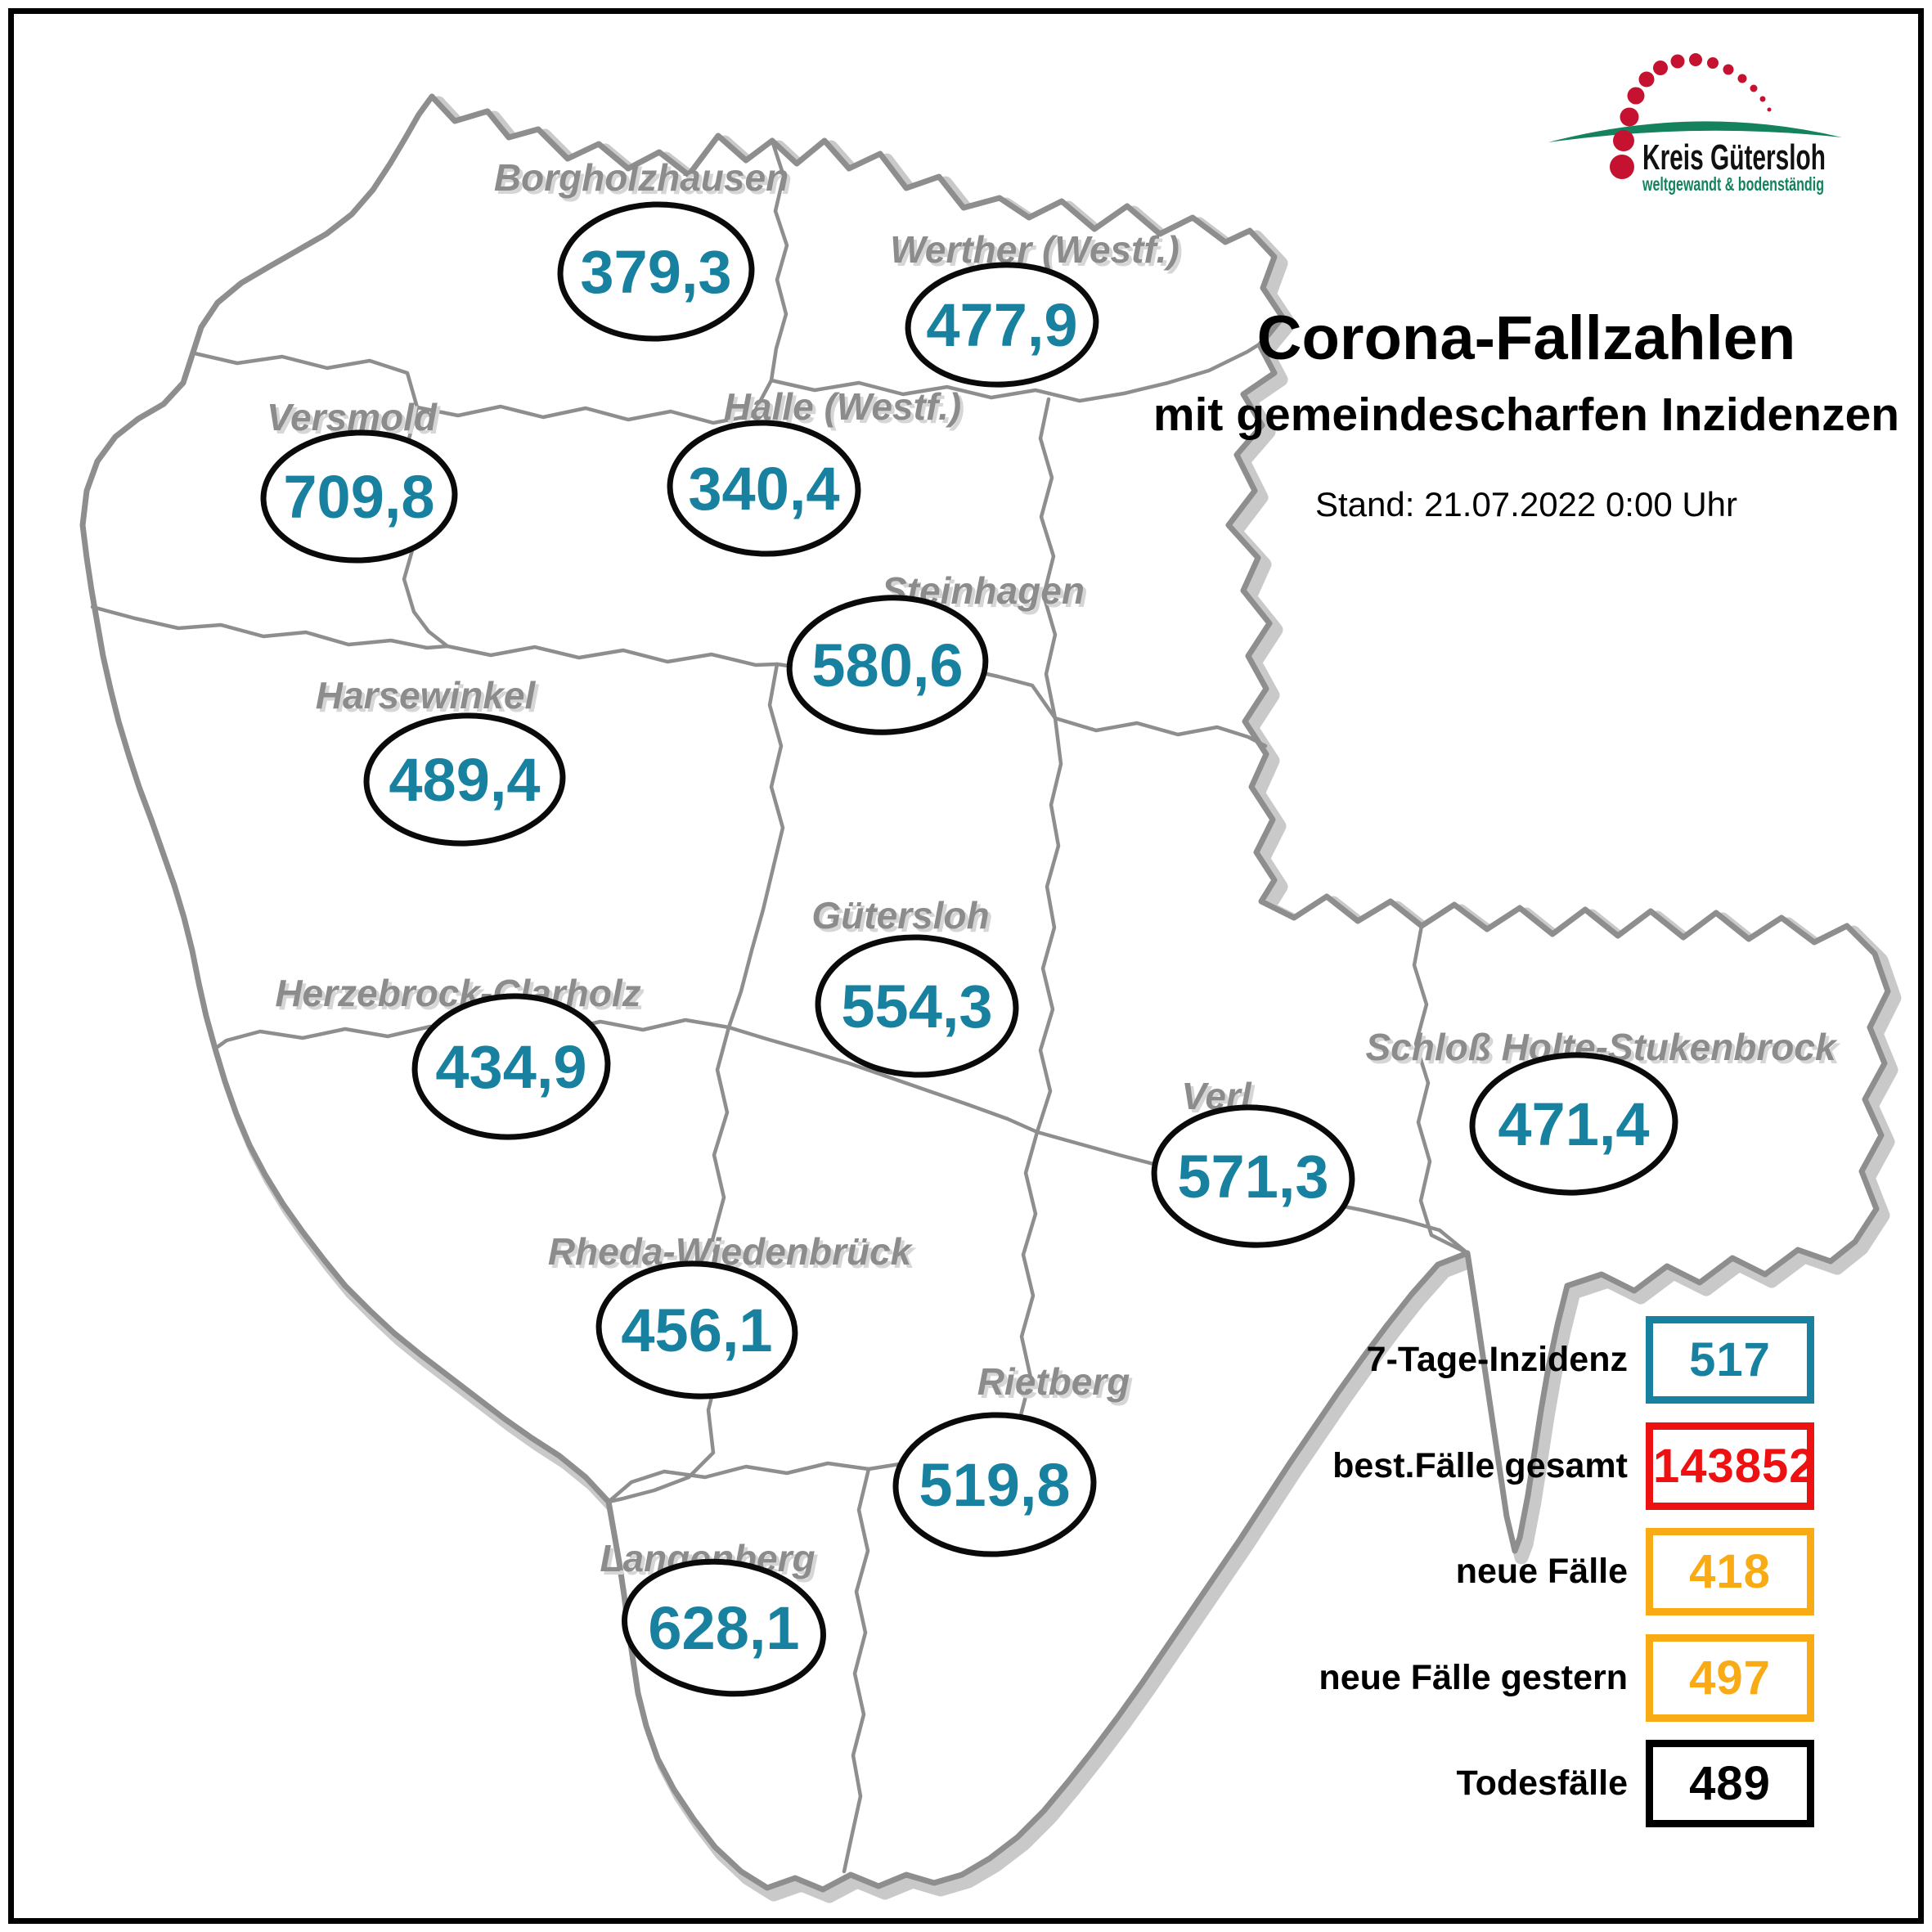  I want to click on incidence-value: 554,3, so click(917, 1006).